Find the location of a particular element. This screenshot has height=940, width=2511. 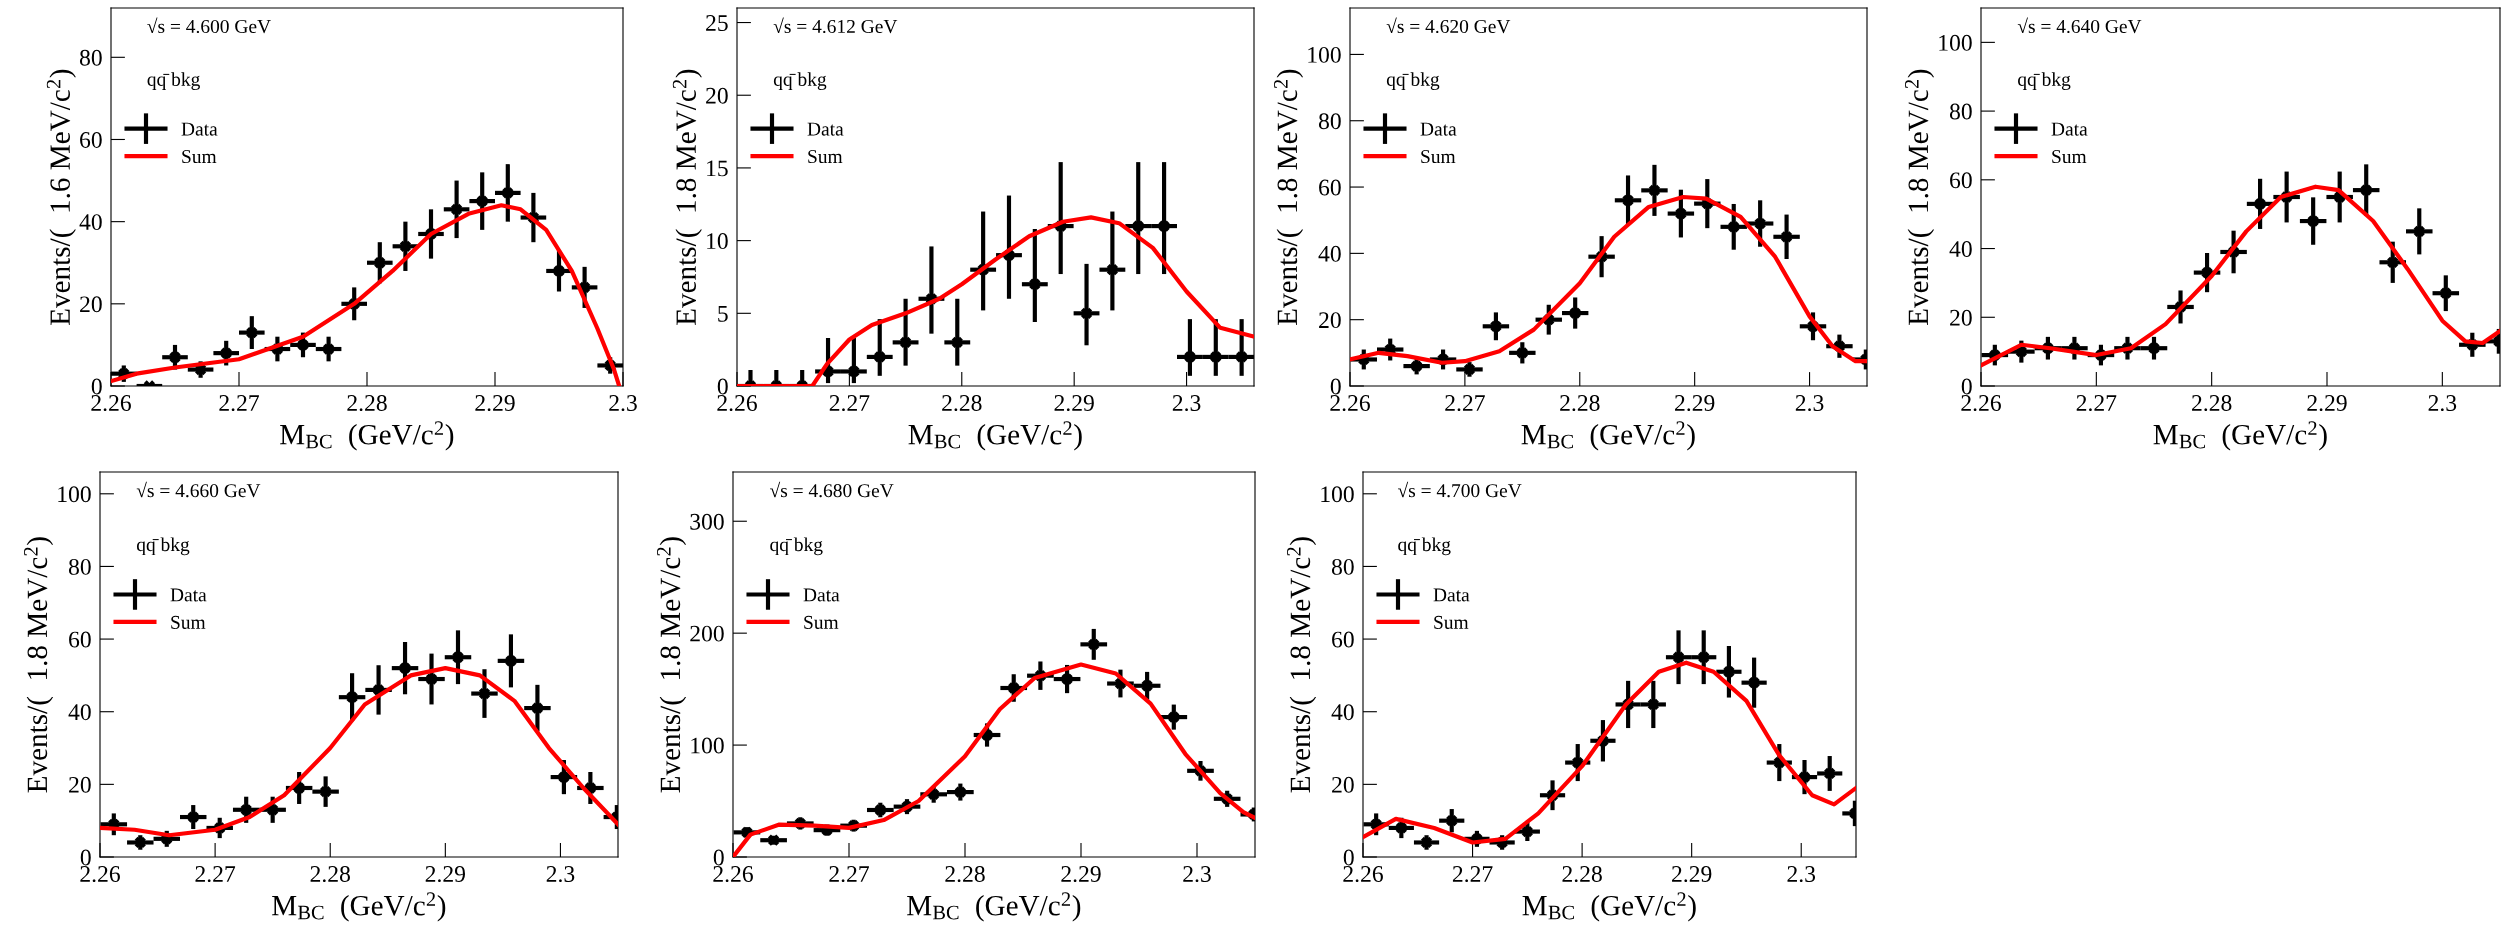

annotation: √s = 4.640 GeV is located at coordinates (2079, 25).